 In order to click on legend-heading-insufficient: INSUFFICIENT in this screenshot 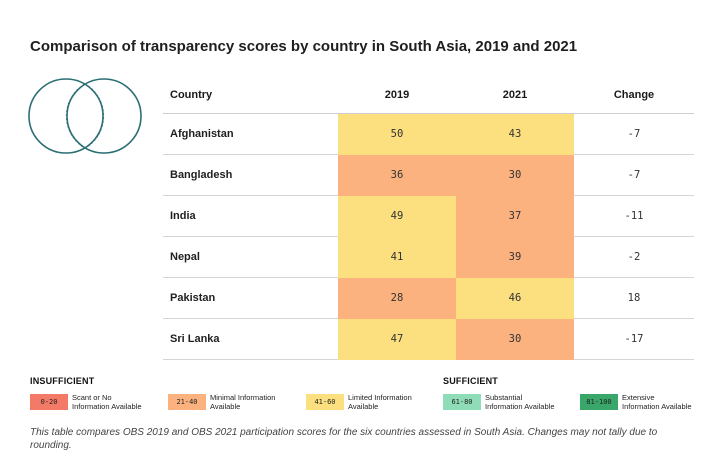, I will do `click(62, 381)`.